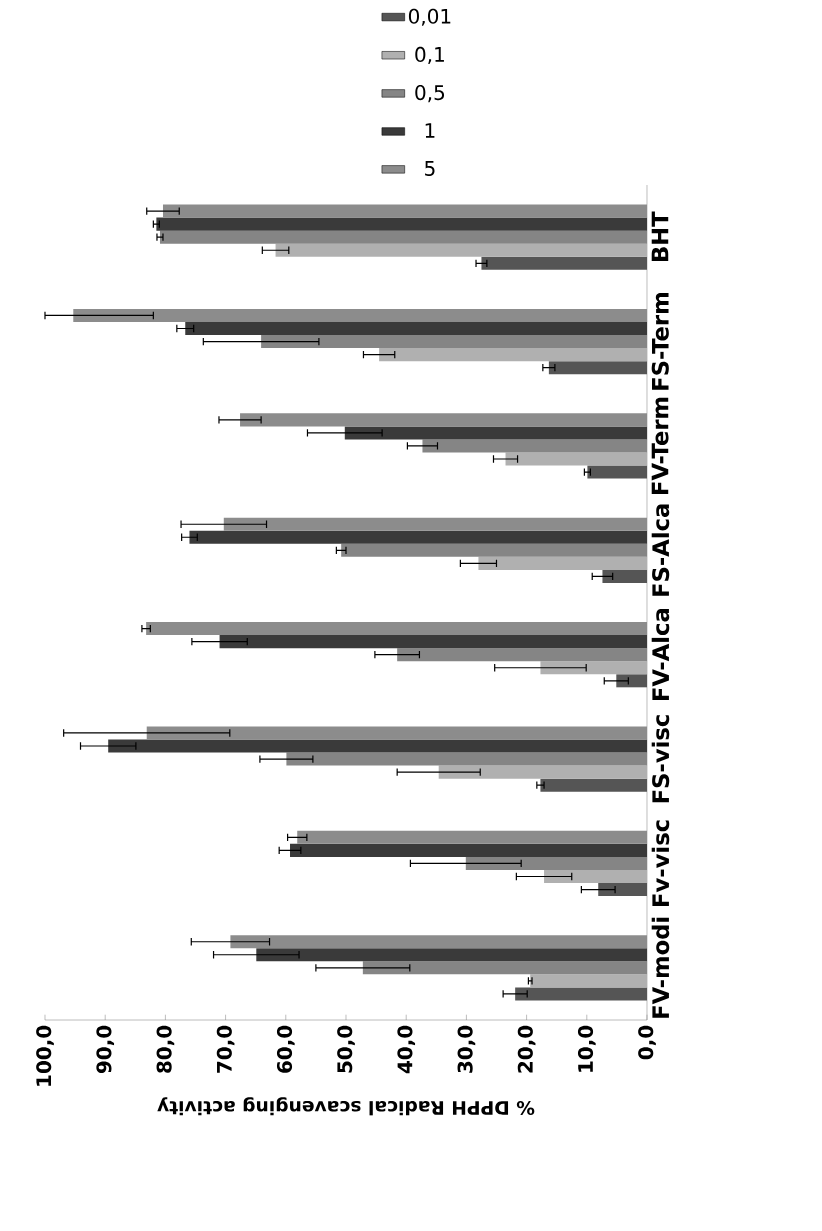  What do you see at coordinates (285, 1049) in the screenshot?
I see `x-tick-label: 60,0` at bounding box center [285, 1049].